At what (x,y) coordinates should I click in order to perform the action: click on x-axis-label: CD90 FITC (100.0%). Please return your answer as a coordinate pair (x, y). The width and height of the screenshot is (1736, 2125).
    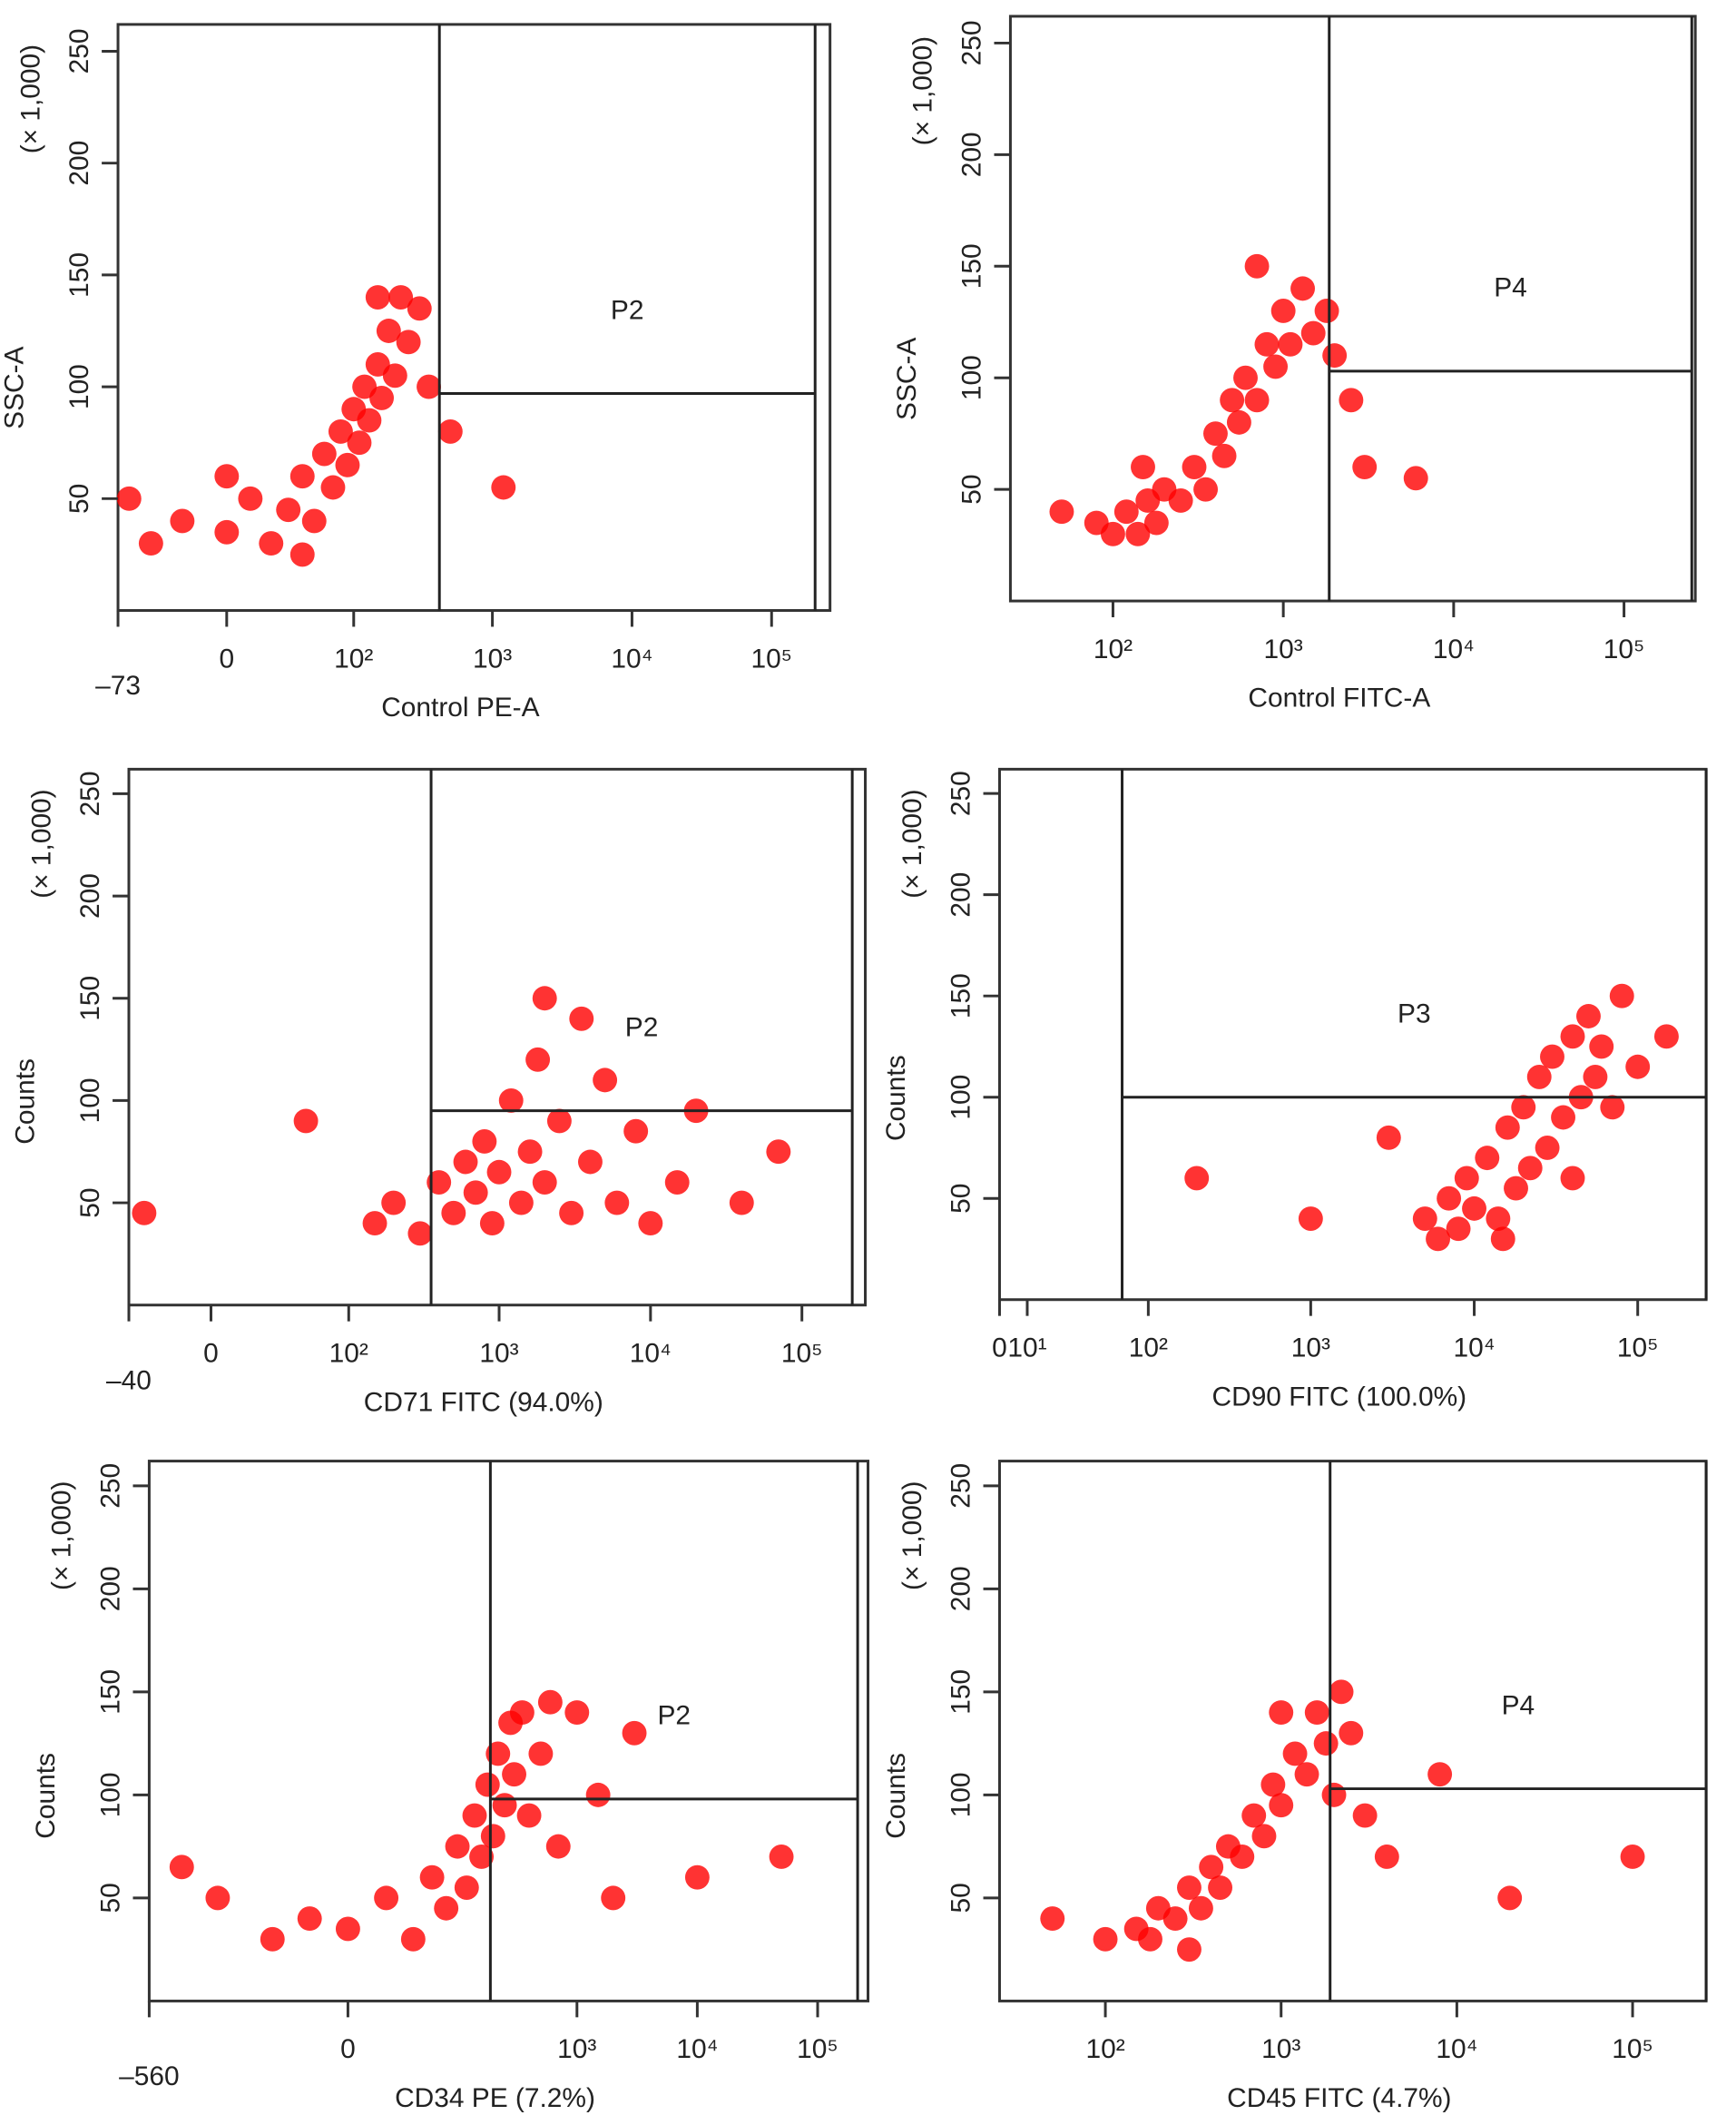
    Looking at the image, I should click on (1339, 1397).